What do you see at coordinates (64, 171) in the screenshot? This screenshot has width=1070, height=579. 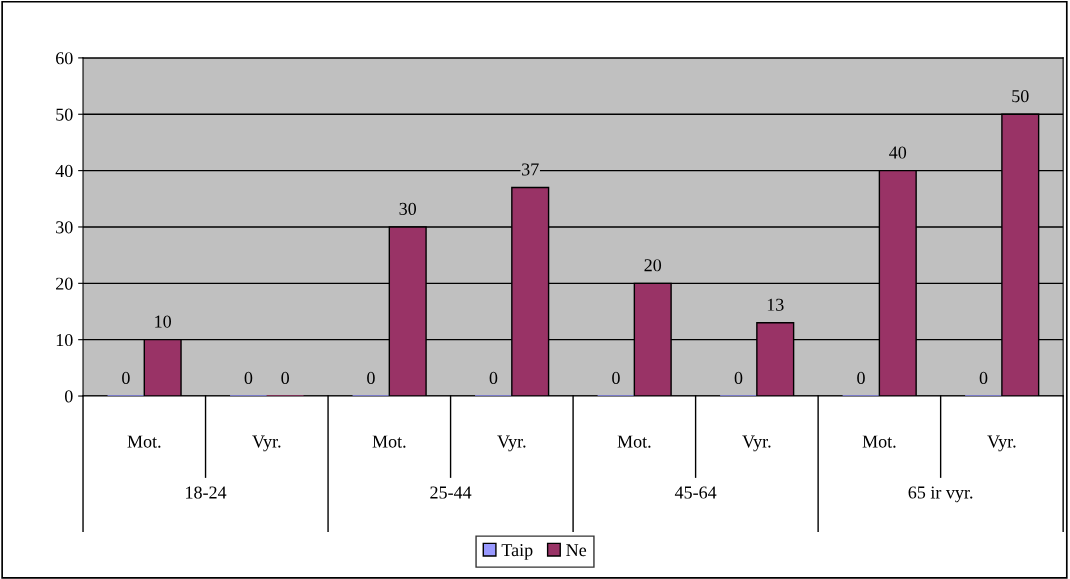 I see `y-tick-label: 40` at bounding box center [64, 171].